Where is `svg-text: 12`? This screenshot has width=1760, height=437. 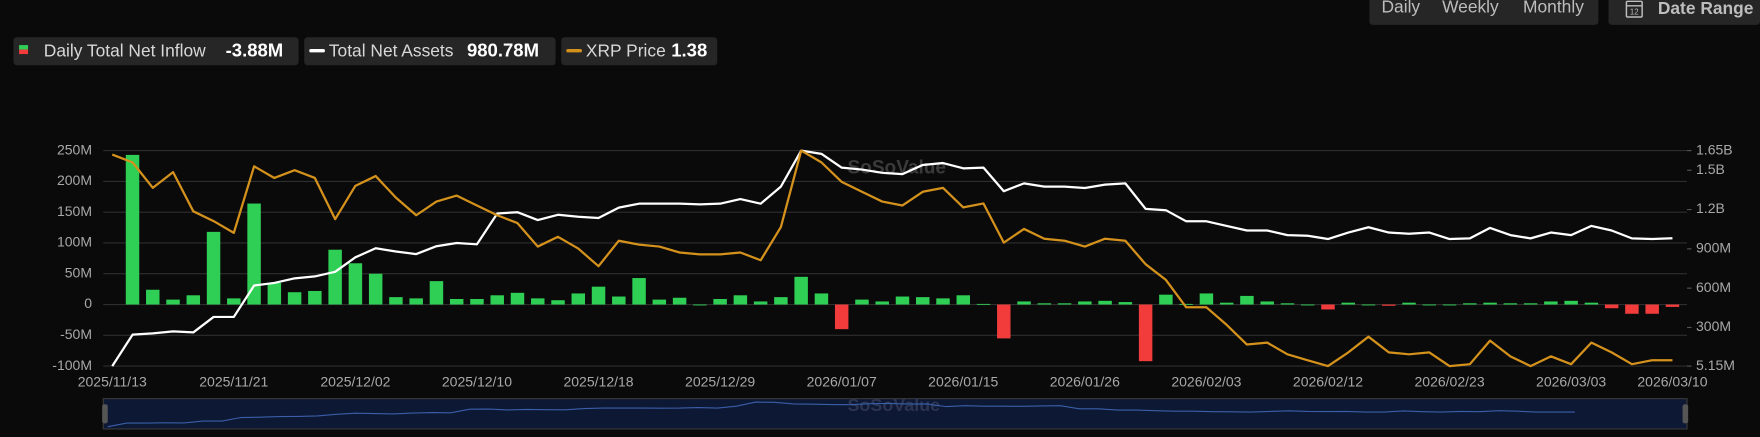
svg-text: 12 is located at coordinates (1634, 12).